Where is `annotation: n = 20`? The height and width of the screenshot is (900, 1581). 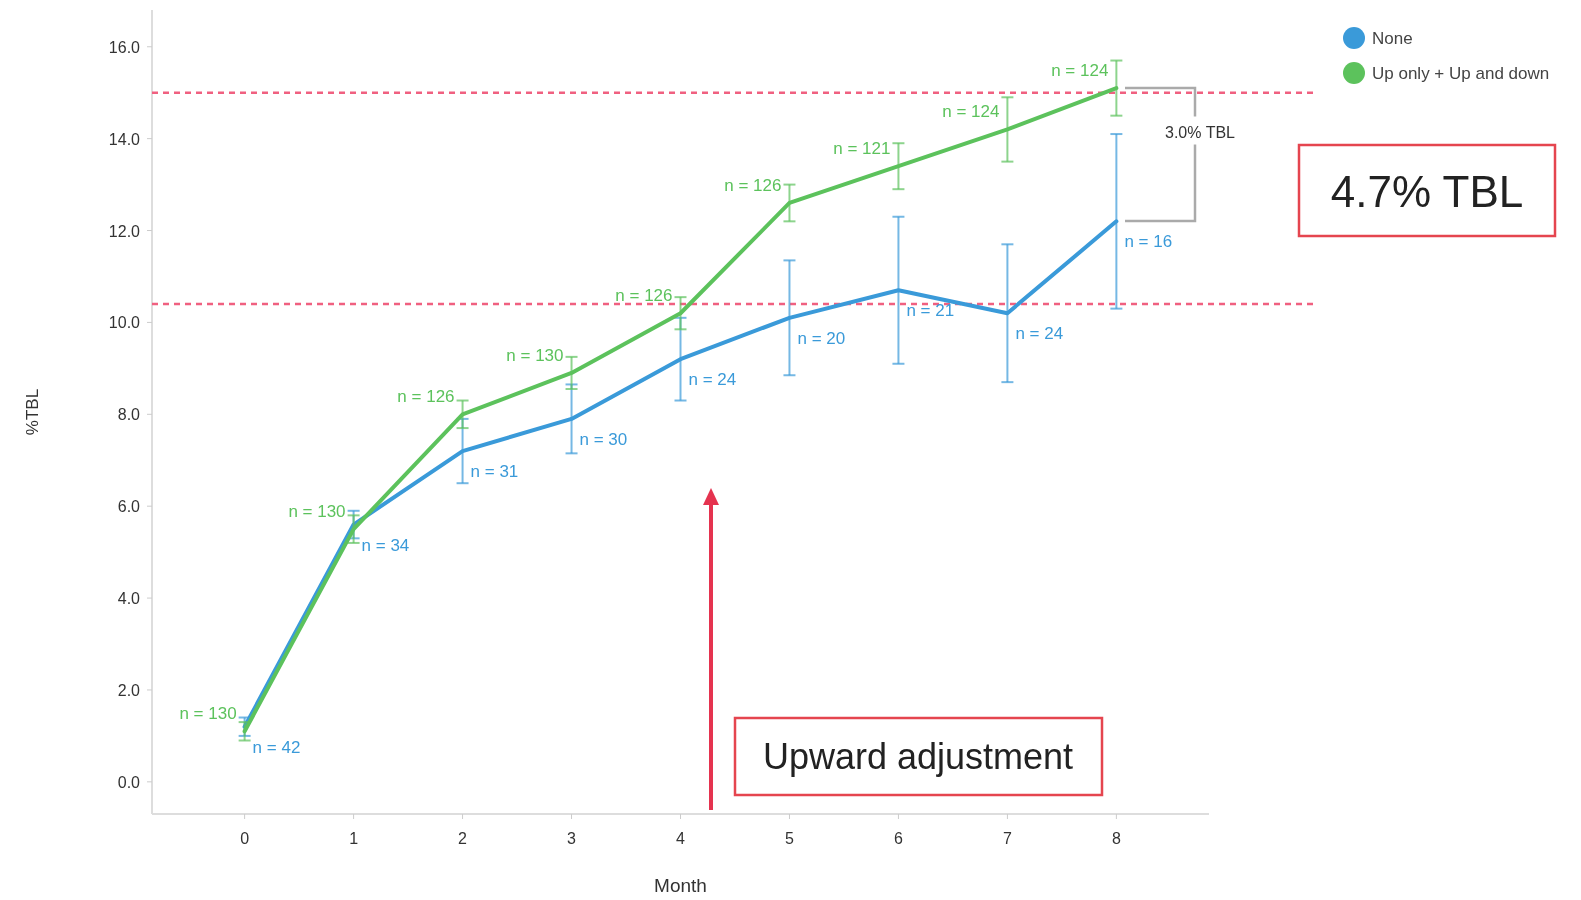
annotation: n = 20 is located at coordinates (821, 338).